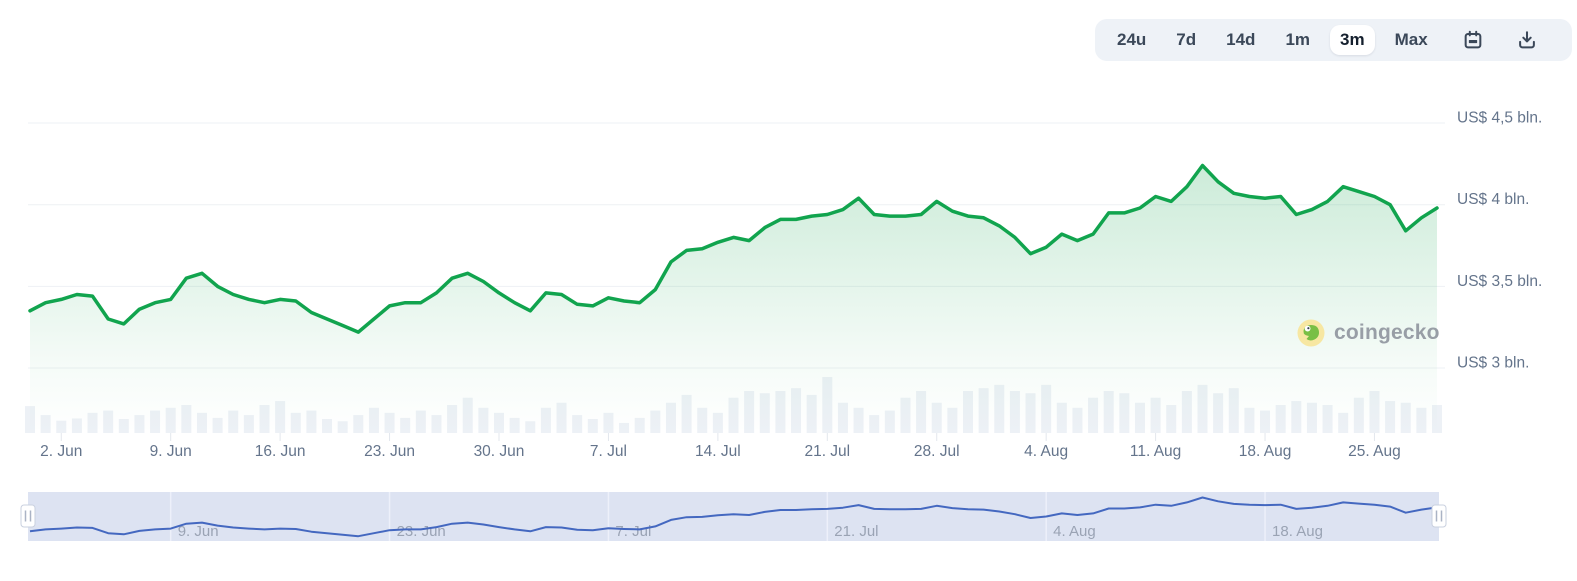 This screenshot has height=581, width=1577. I want to click on download-icon, so click(1527, 40).